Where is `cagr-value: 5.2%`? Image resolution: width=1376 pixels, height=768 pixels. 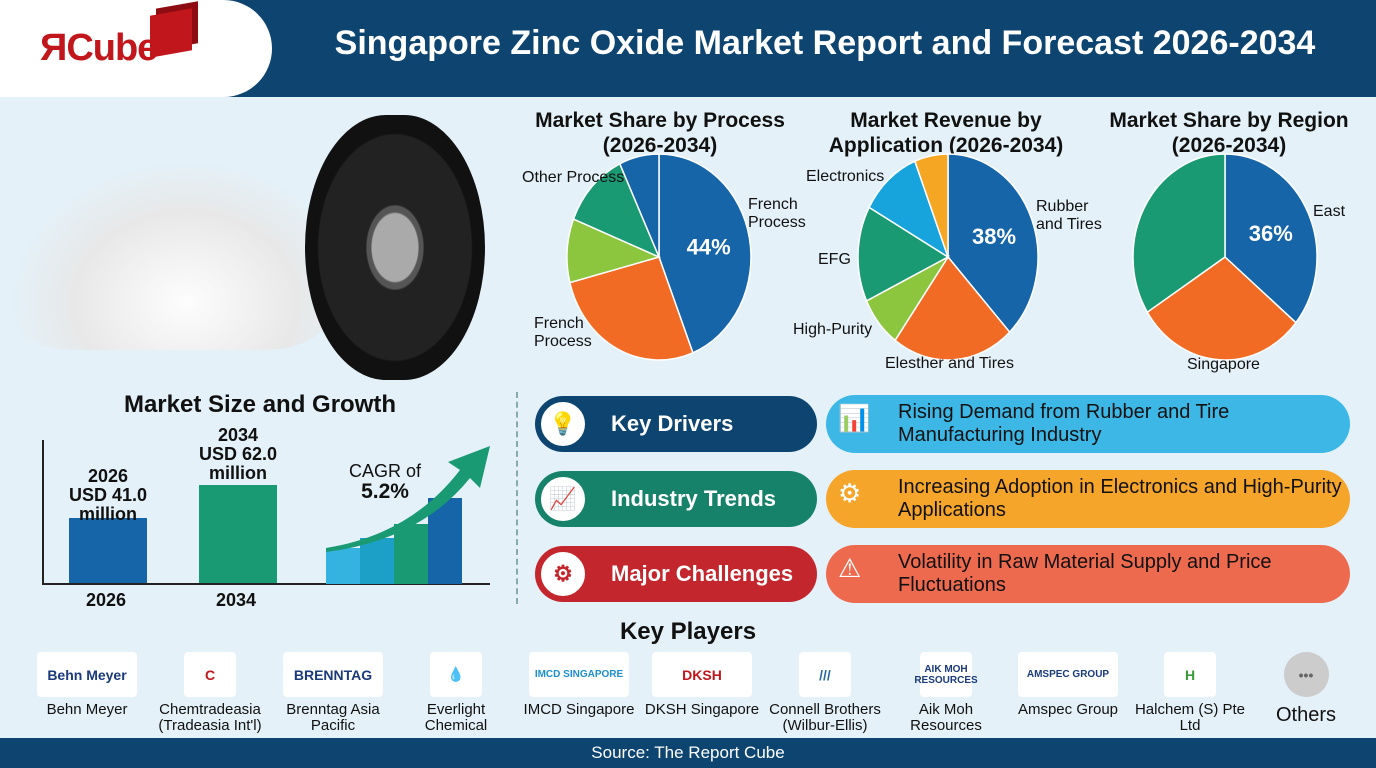 cagr-value: 5.2% is located at coordinates (385, 491).